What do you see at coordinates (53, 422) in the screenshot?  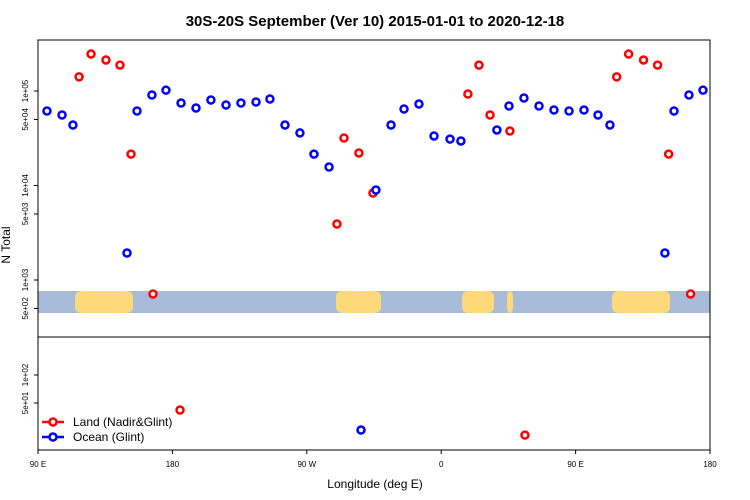 I see `land-marker-icon` at bounding box center [53, 422].